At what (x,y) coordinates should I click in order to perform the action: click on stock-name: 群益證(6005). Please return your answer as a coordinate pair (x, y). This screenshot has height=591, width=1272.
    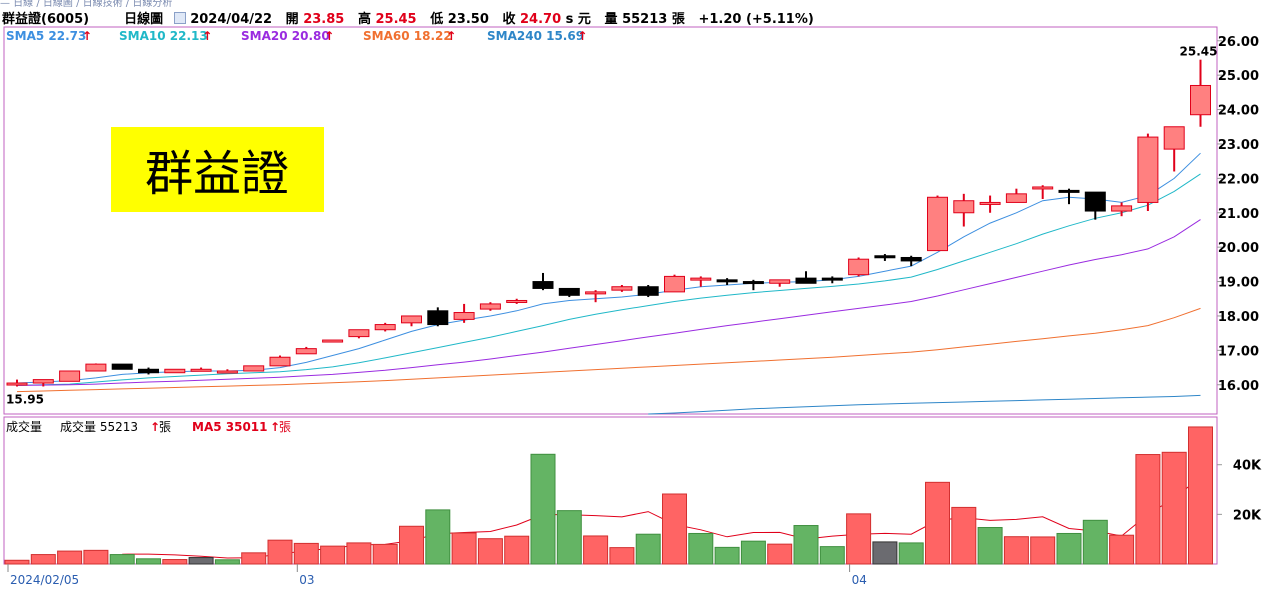
    Looking at the image, I should click on (46, 19).